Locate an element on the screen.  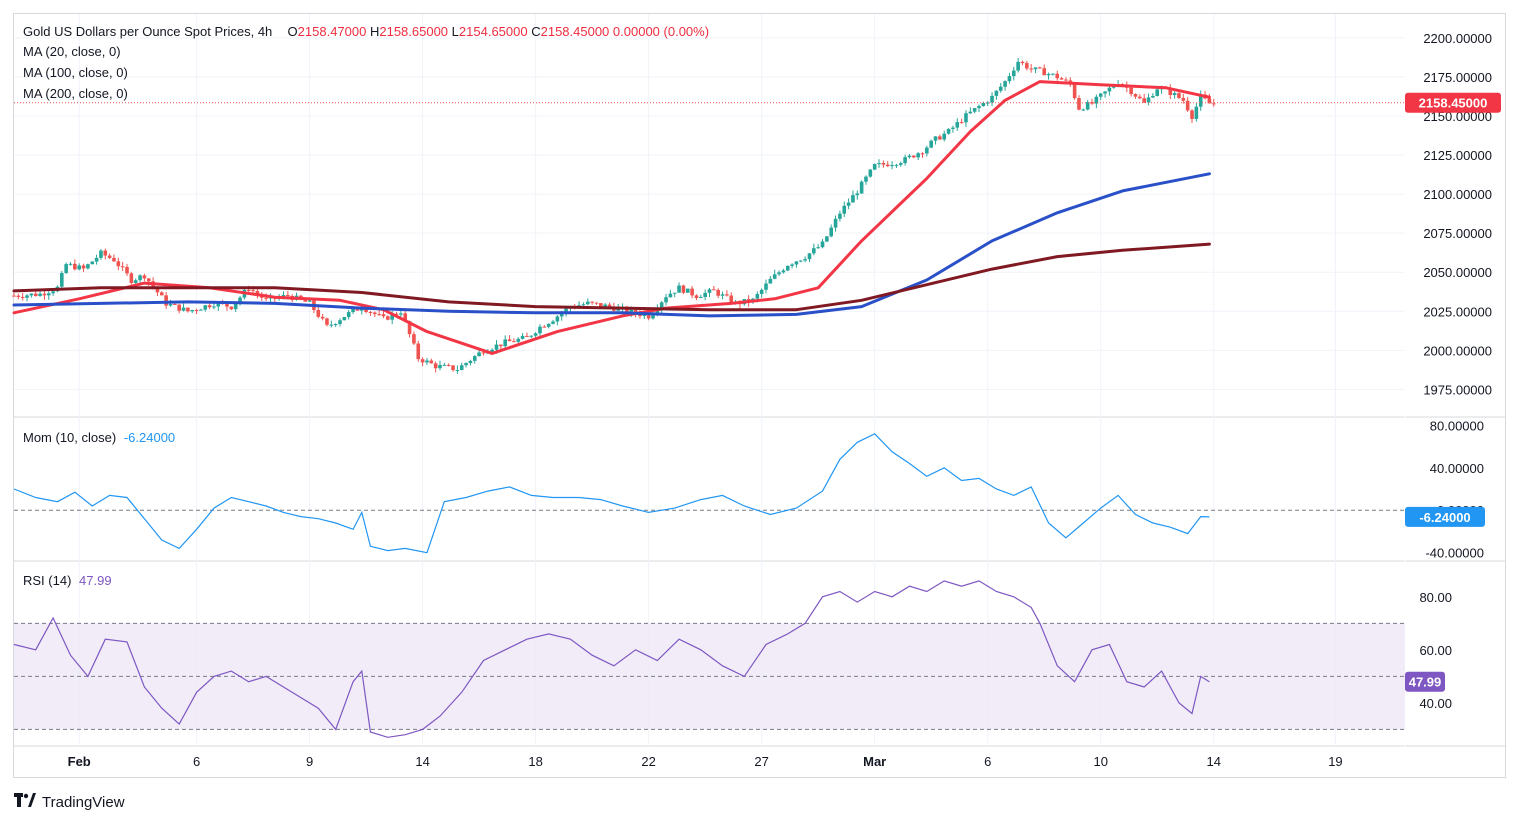
price-badge-bg is located at coordinates (1453, 102).